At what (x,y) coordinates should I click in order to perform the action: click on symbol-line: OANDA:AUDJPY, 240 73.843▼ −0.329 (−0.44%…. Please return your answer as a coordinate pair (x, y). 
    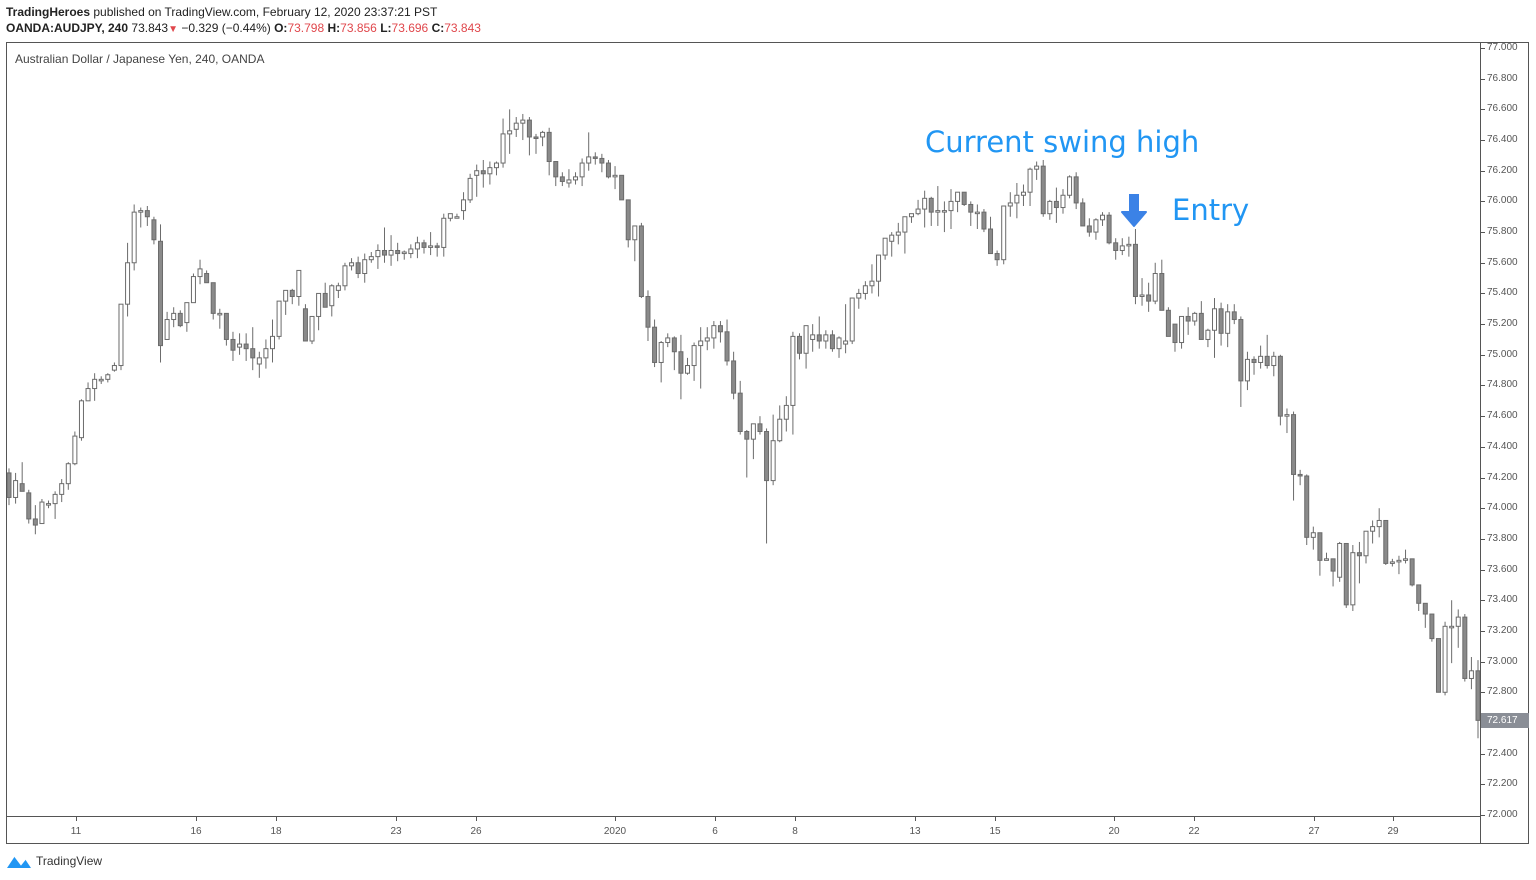
    Looking at the image, I should click on (243, 29).